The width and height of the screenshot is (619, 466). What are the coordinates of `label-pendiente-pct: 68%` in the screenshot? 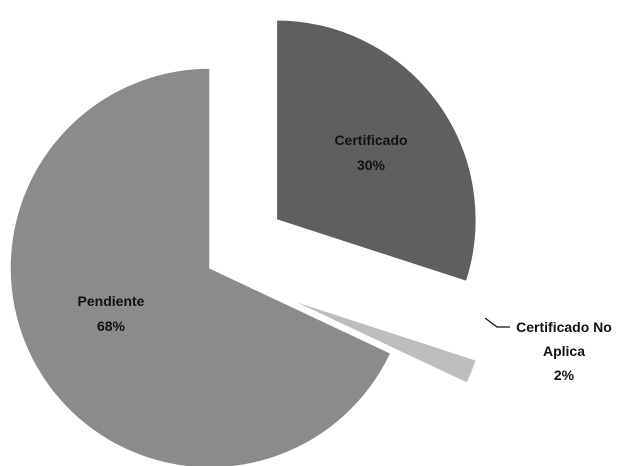 It's located at (111, 326).